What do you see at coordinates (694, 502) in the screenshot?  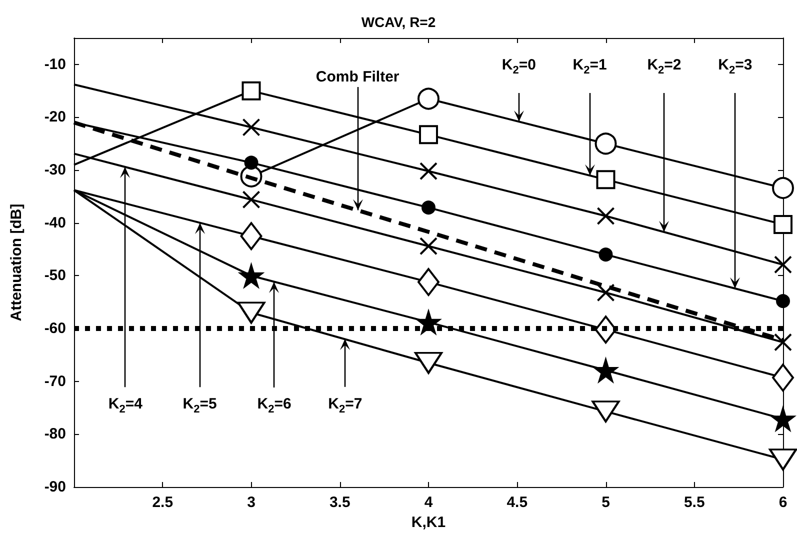 I see `x-tick-label: 5.5` at bounding box center [694, 502].